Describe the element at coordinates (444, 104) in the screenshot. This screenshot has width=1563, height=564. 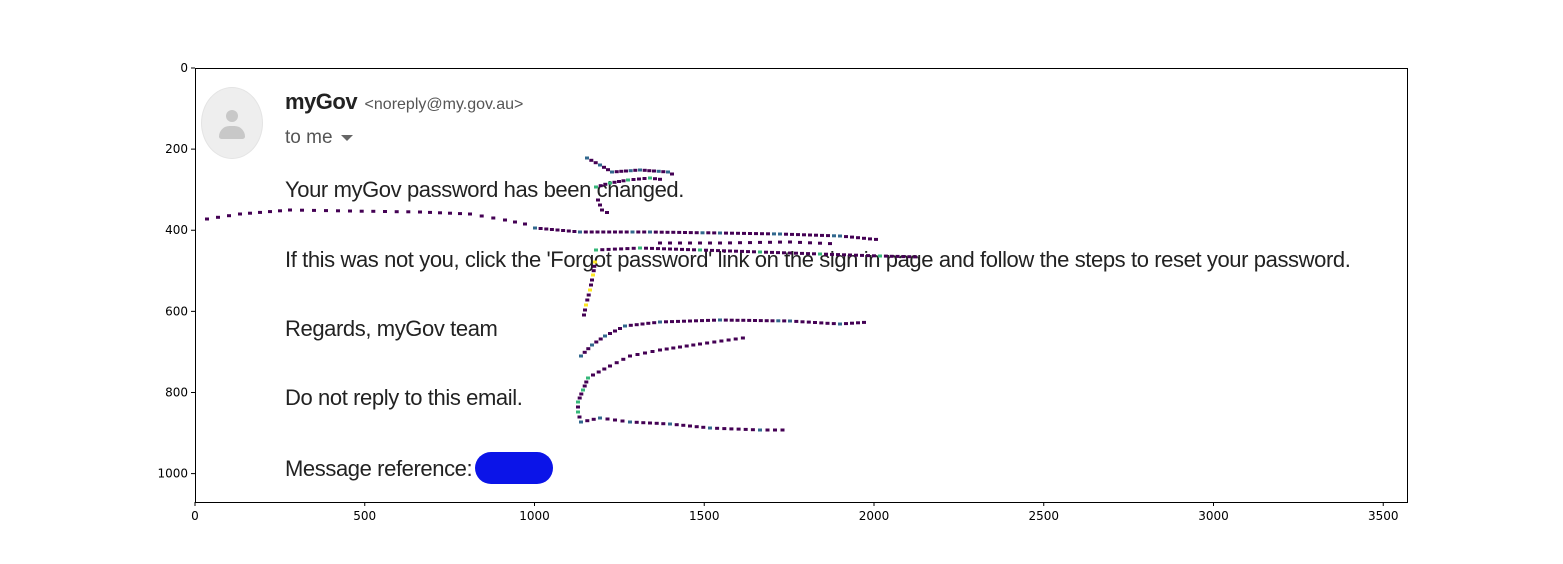
I see `sender-email: <noreply@my.gov.au>` at that location.